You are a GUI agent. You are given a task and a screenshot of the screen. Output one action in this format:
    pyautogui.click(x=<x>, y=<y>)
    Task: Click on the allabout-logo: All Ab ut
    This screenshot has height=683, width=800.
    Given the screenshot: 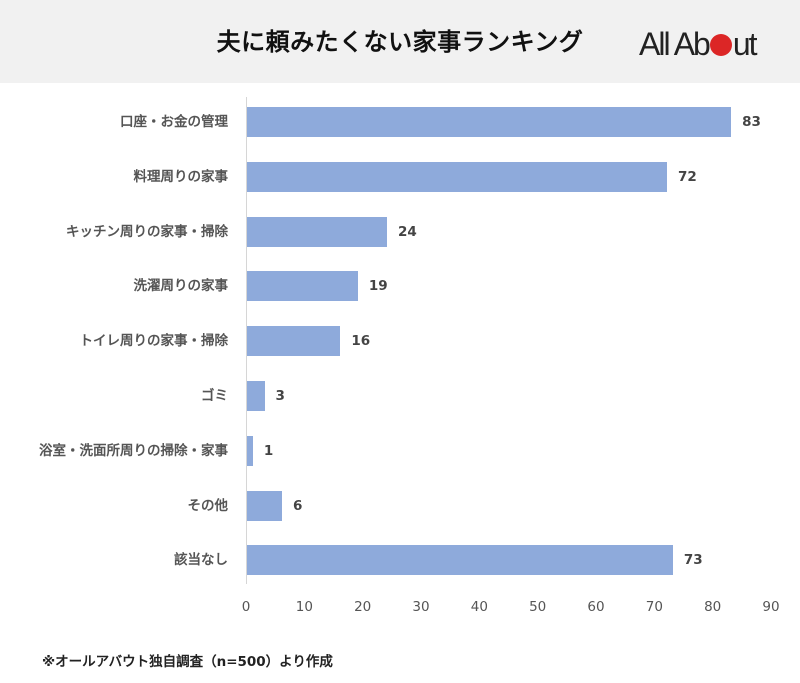 What is the action you would take?
    pyautogui.click(x=698, y=44)
    